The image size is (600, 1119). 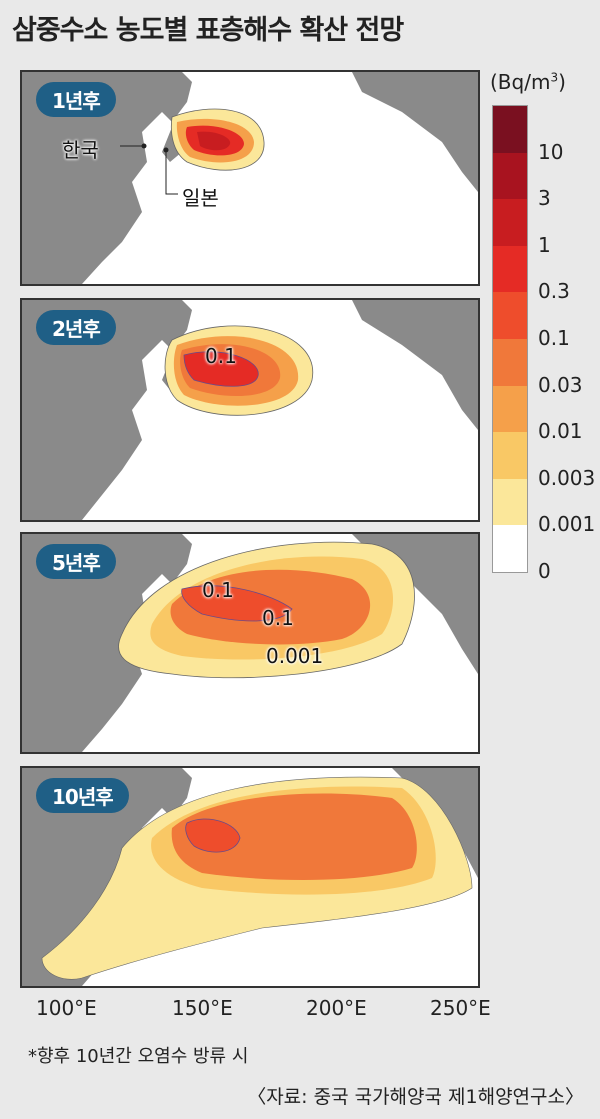 I want to click on x-tick-label: 200°E, so click(x=336, y=1008).